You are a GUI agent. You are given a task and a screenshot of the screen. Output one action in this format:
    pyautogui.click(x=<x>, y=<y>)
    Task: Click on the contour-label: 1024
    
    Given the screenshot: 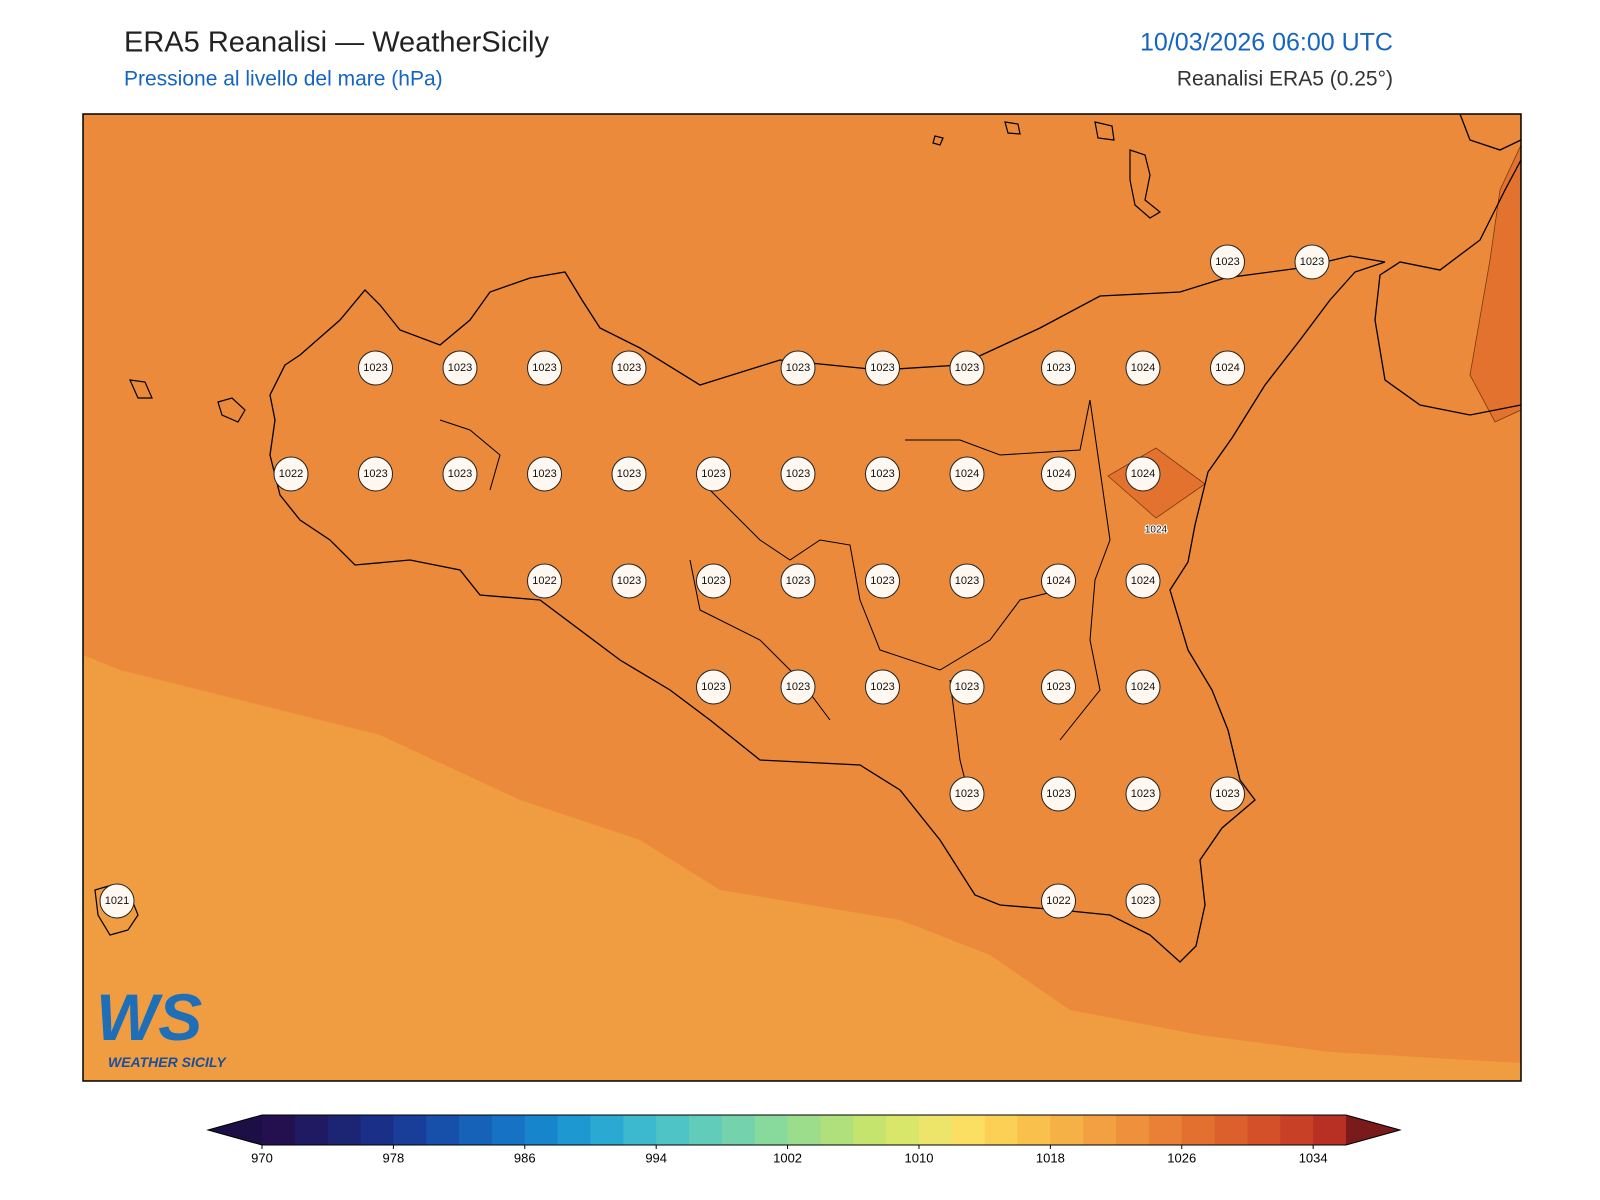 What is the action you would take?
    pyautogui.click(x=1156, y=530)
    